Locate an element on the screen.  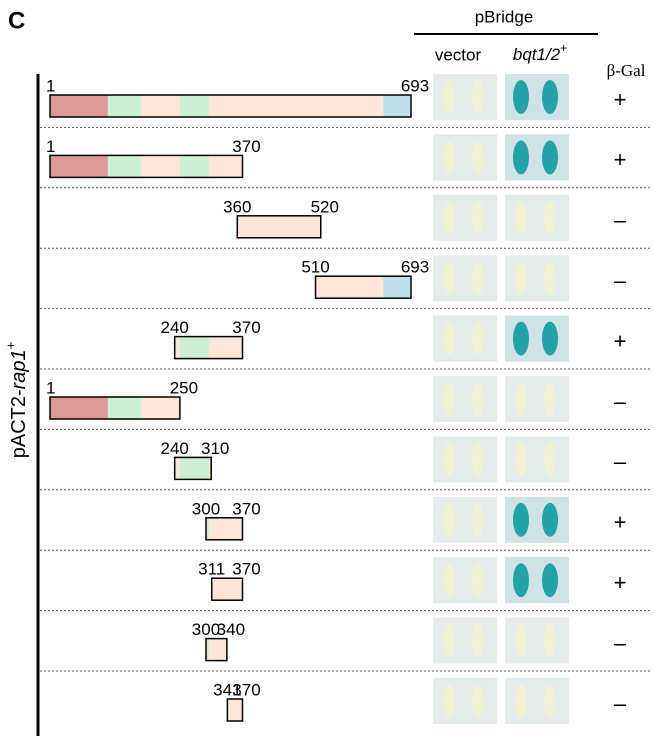
end-label: 250 is located at coordinates (184, 387).